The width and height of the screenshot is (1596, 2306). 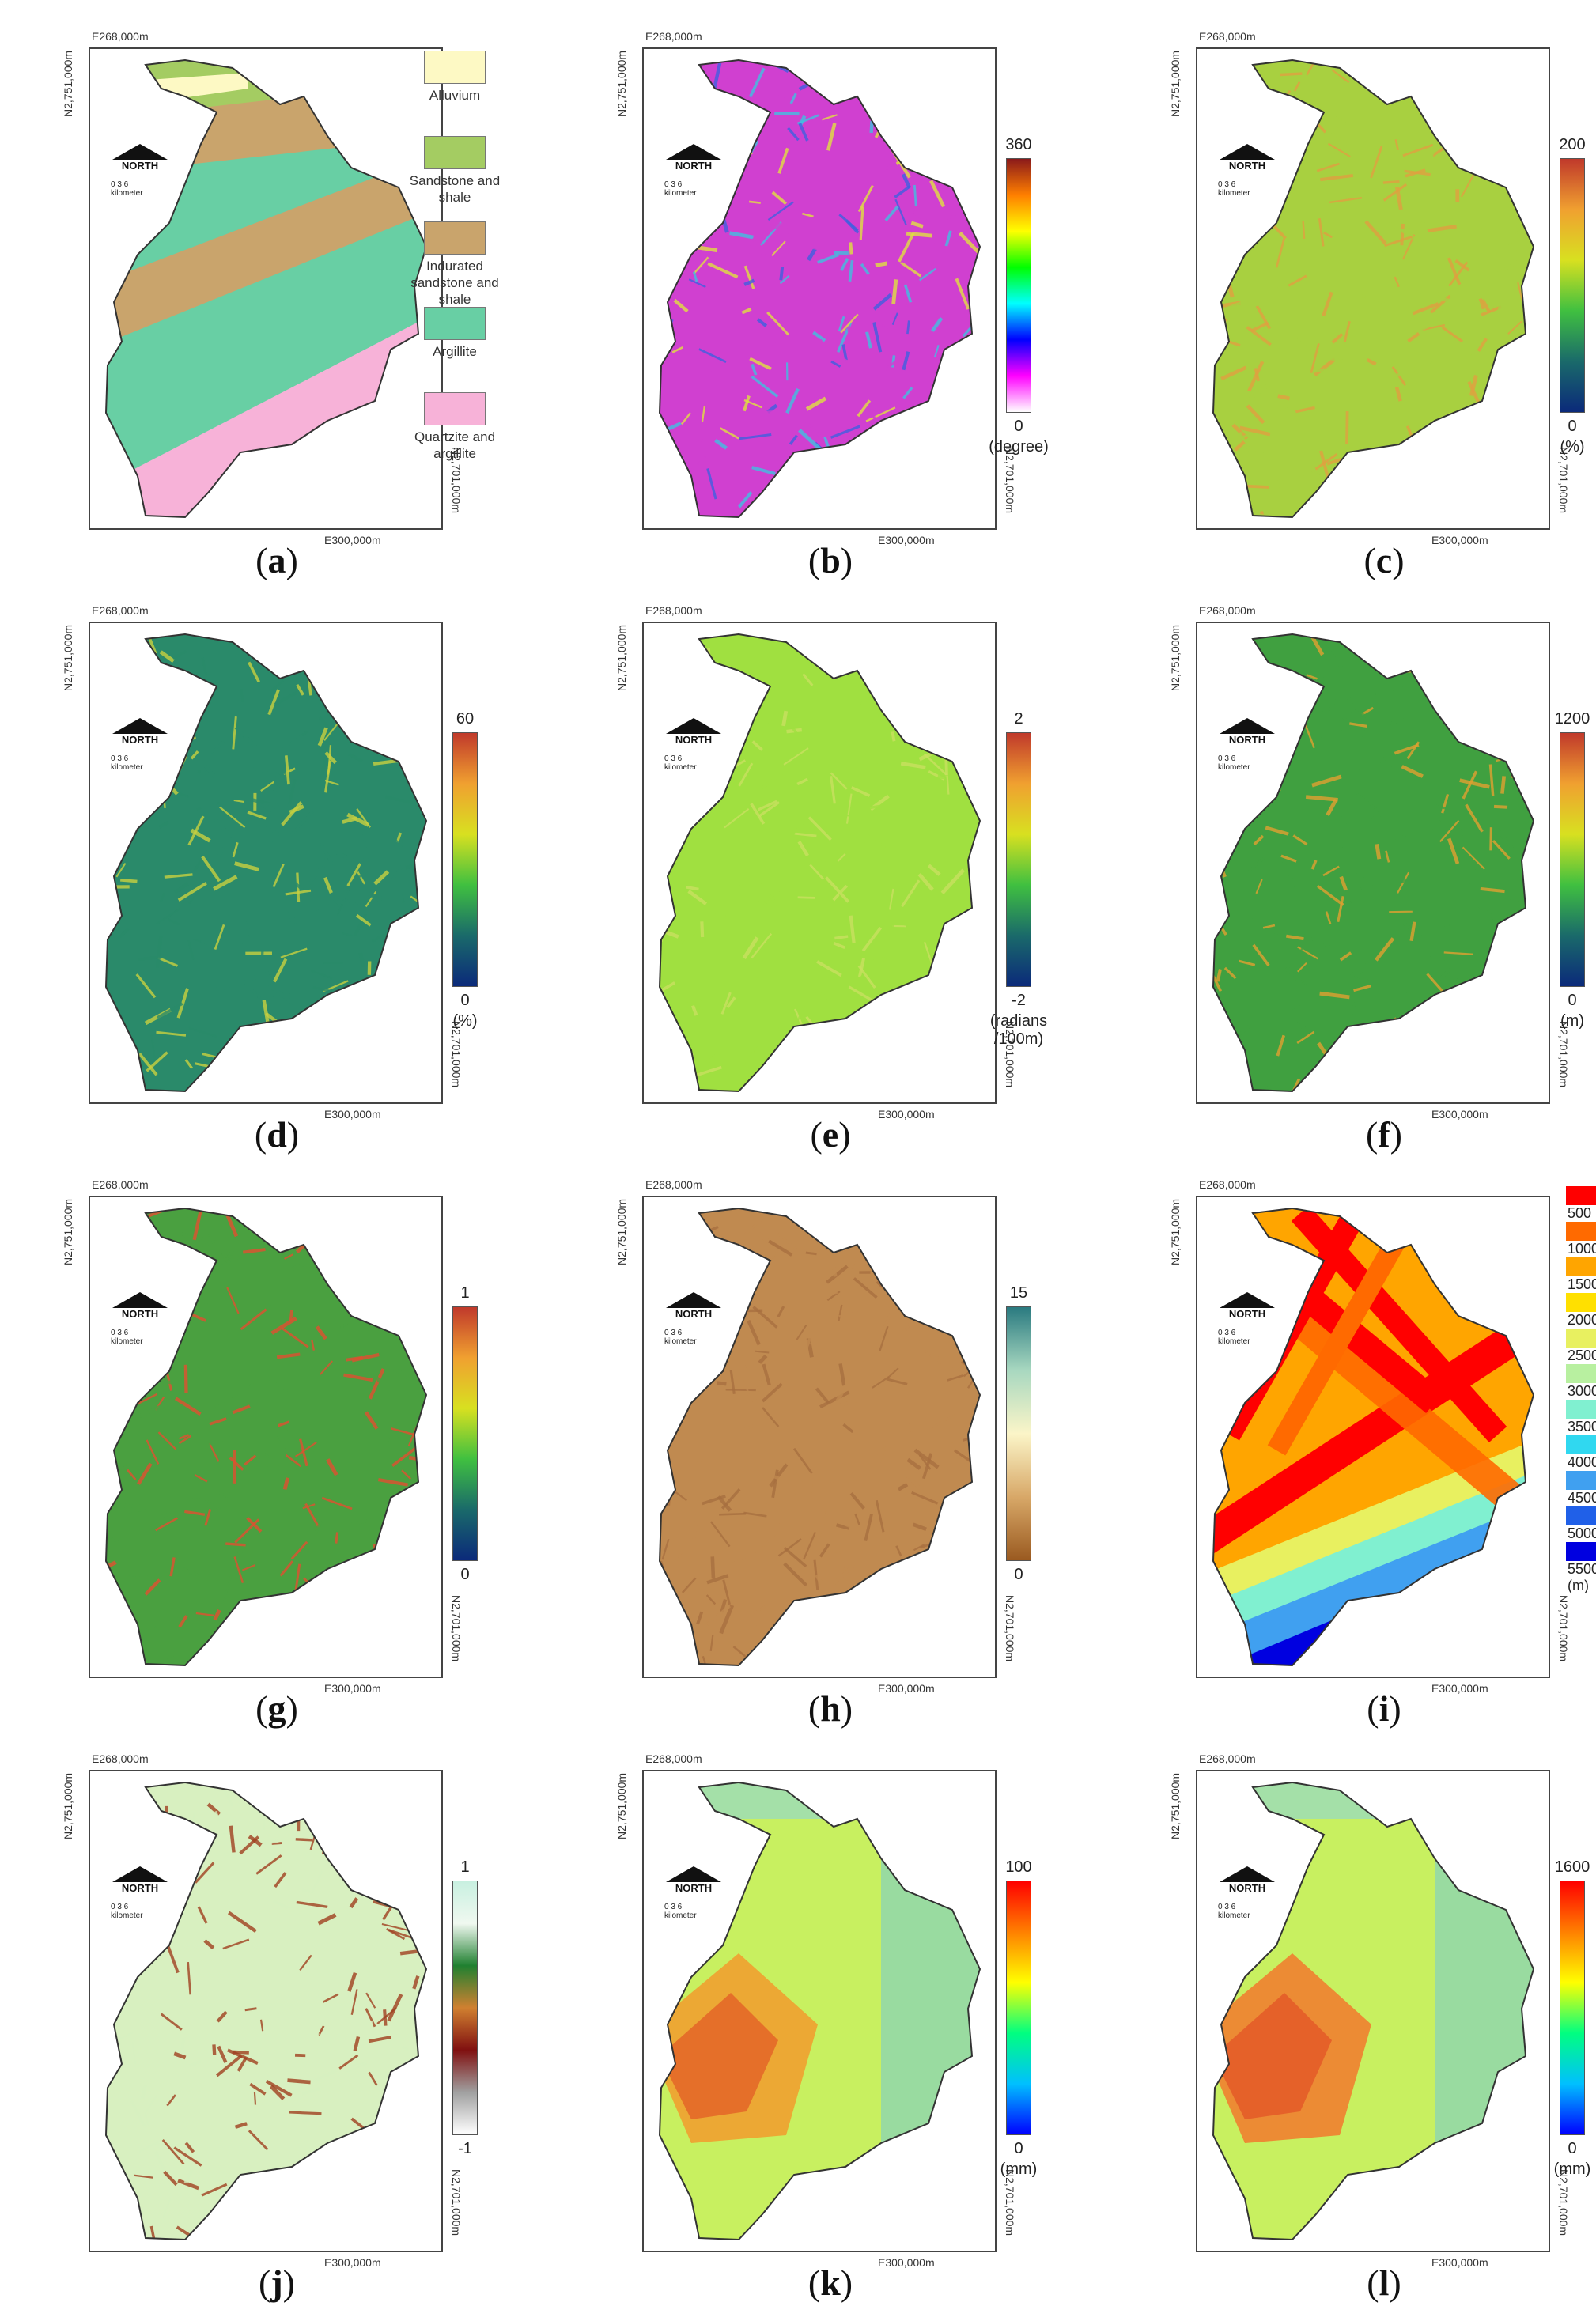 I want to click on color-bar-unit: (m), so click(x=1565, y=1021).